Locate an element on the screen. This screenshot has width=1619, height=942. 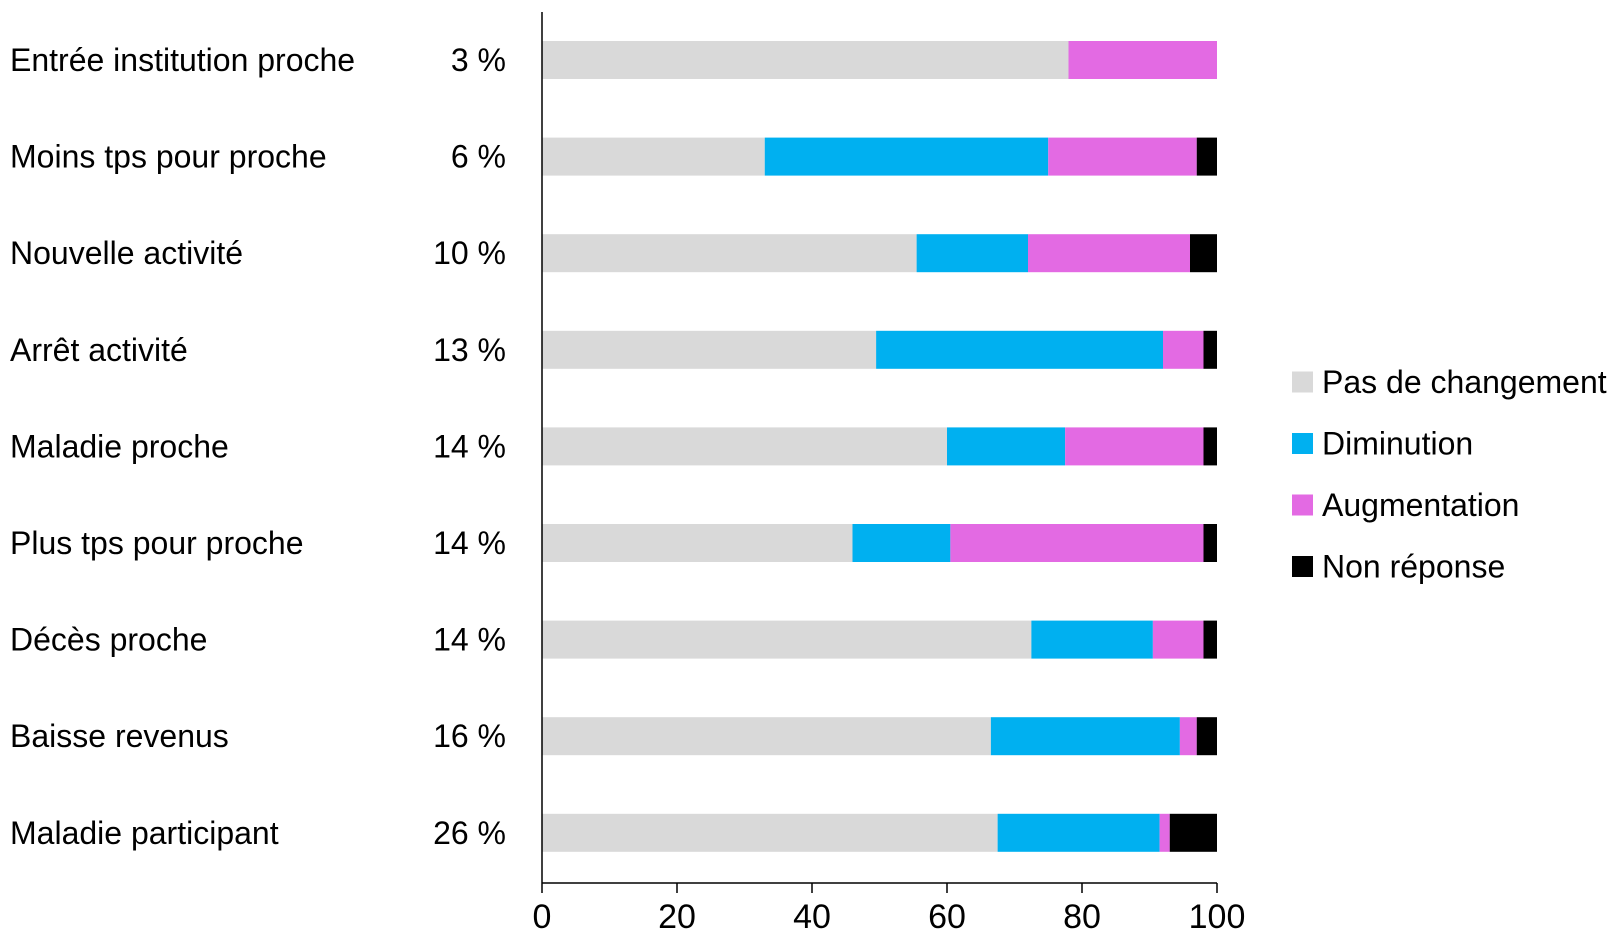
category-label: Nouvelle activité is located at coordinates (126, 253).